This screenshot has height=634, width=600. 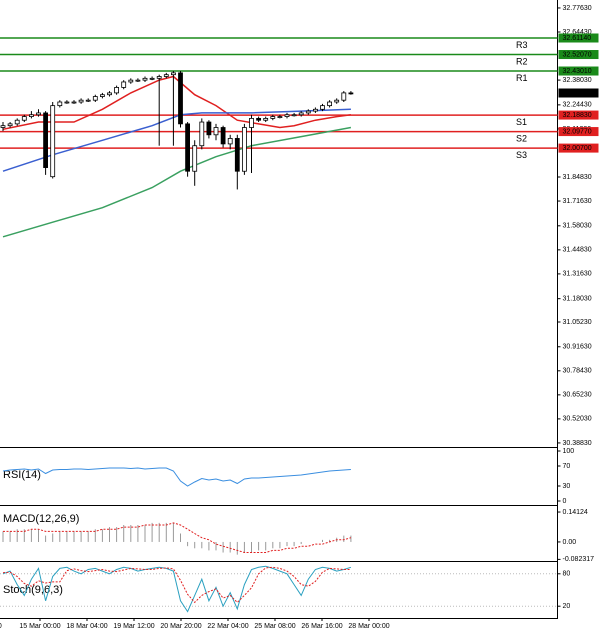 I want to click on x-tick-label: 18 Mar 04:00, so click(x=86, y=626).